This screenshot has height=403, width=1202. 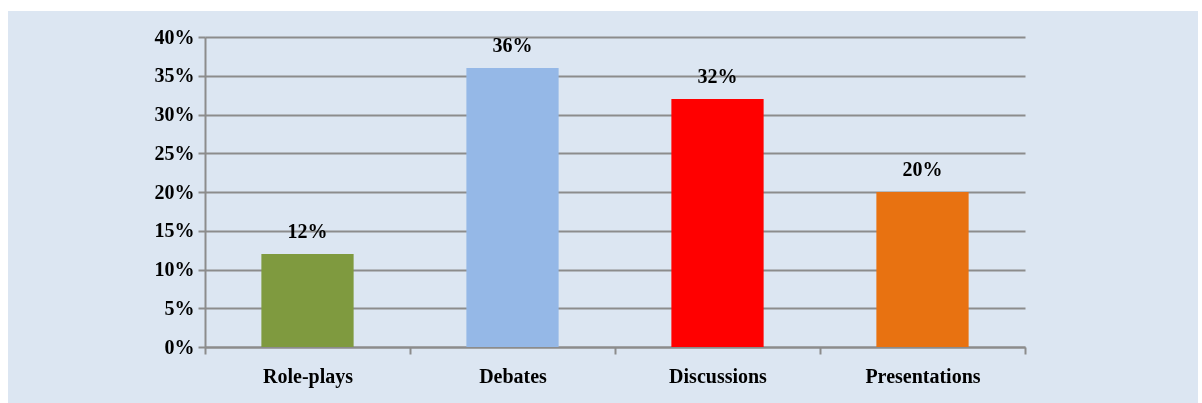 What do you see at coordinates (718, 375) in the screenshot?
I see `x-tick-label: Discussions` at bounding box center [718, 375].